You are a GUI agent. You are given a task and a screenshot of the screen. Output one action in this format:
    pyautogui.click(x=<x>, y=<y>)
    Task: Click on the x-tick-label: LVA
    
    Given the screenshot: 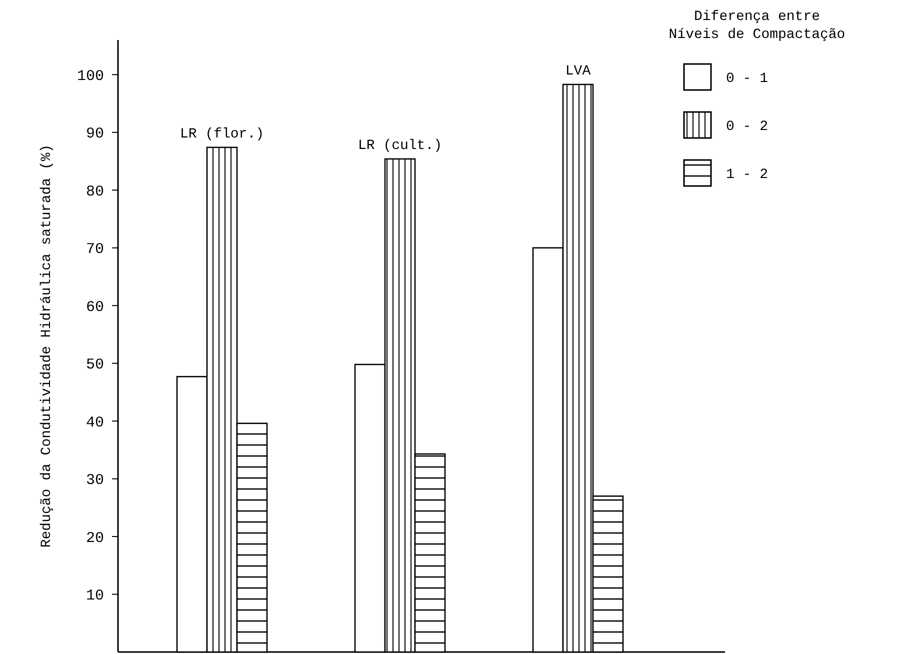 What is the action you would take?
    pyautogui.click(x=578, y=71)
    